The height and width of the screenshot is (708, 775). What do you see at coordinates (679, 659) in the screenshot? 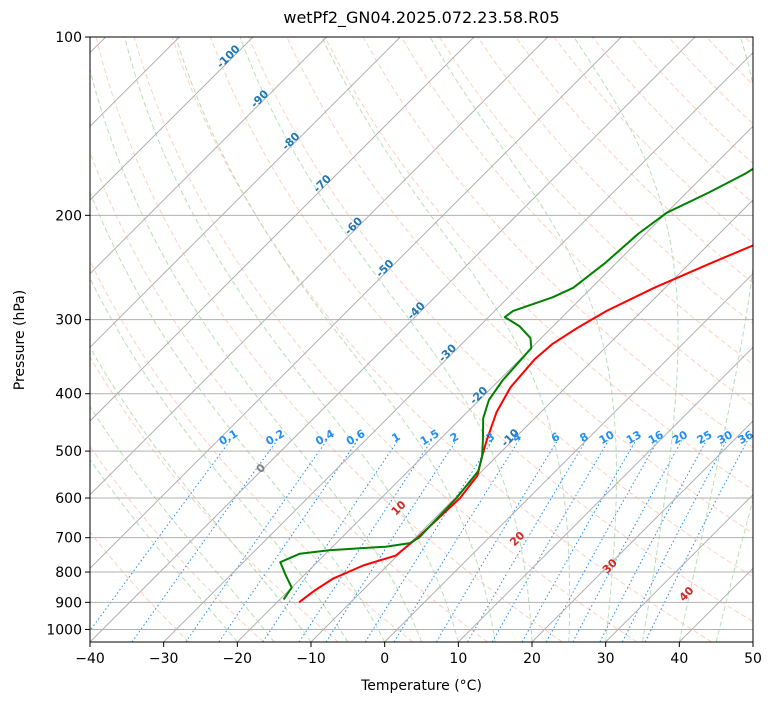
I see `x-tick-label: 40` at bounding box center [679, 659].